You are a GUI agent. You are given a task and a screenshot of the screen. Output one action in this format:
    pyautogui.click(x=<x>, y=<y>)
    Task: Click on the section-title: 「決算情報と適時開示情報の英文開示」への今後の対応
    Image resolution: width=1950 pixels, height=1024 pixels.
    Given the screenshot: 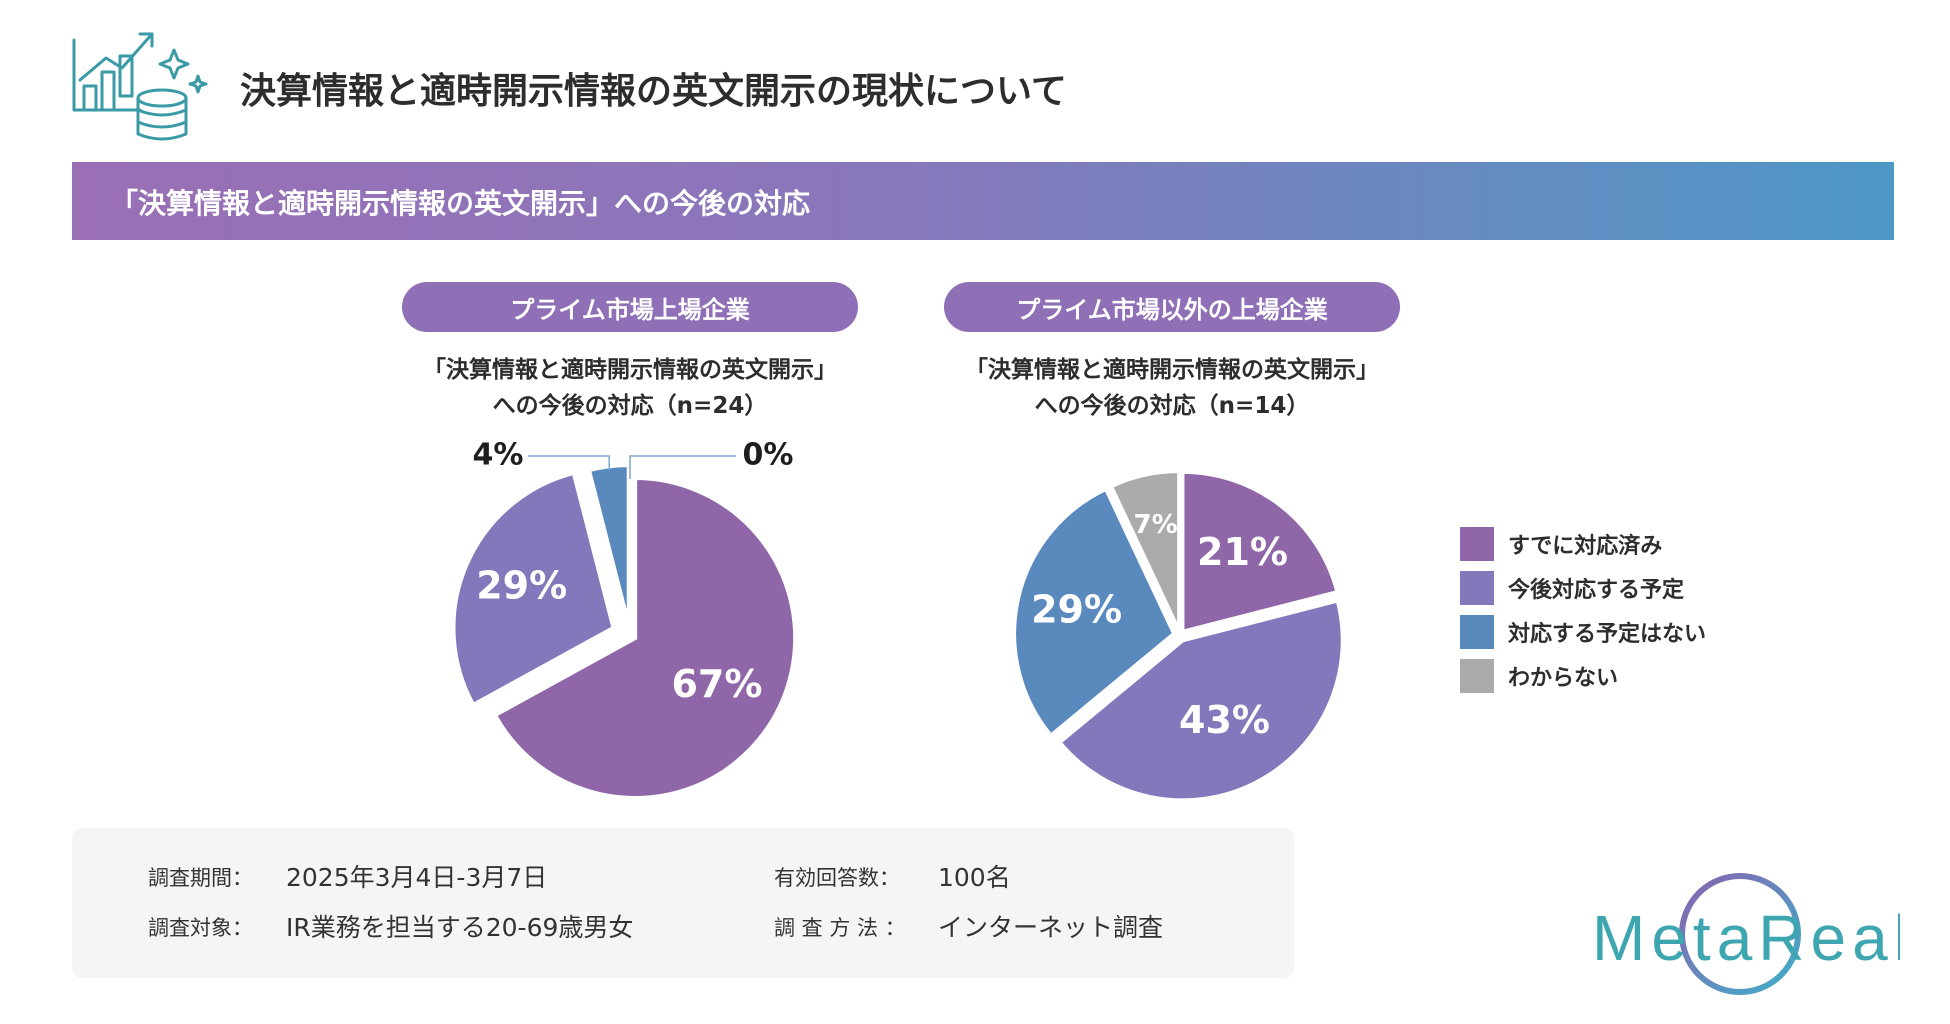 What is the action you would take?
    pyautogui.click(x=460, y=203)
    